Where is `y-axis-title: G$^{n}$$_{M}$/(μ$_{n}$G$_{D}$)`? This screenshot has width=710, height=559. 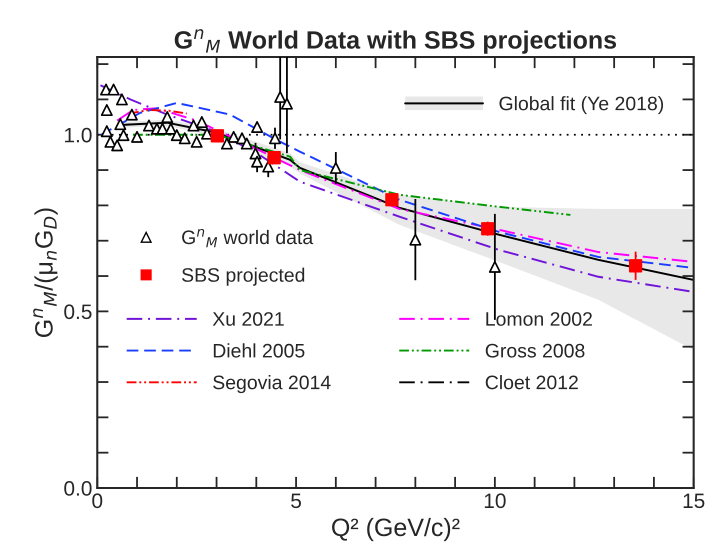
y-axis-title: G$^{n}$$_{M}$/(μ$_{n}$G$_{D}$) is located at coordinates (45, 273).